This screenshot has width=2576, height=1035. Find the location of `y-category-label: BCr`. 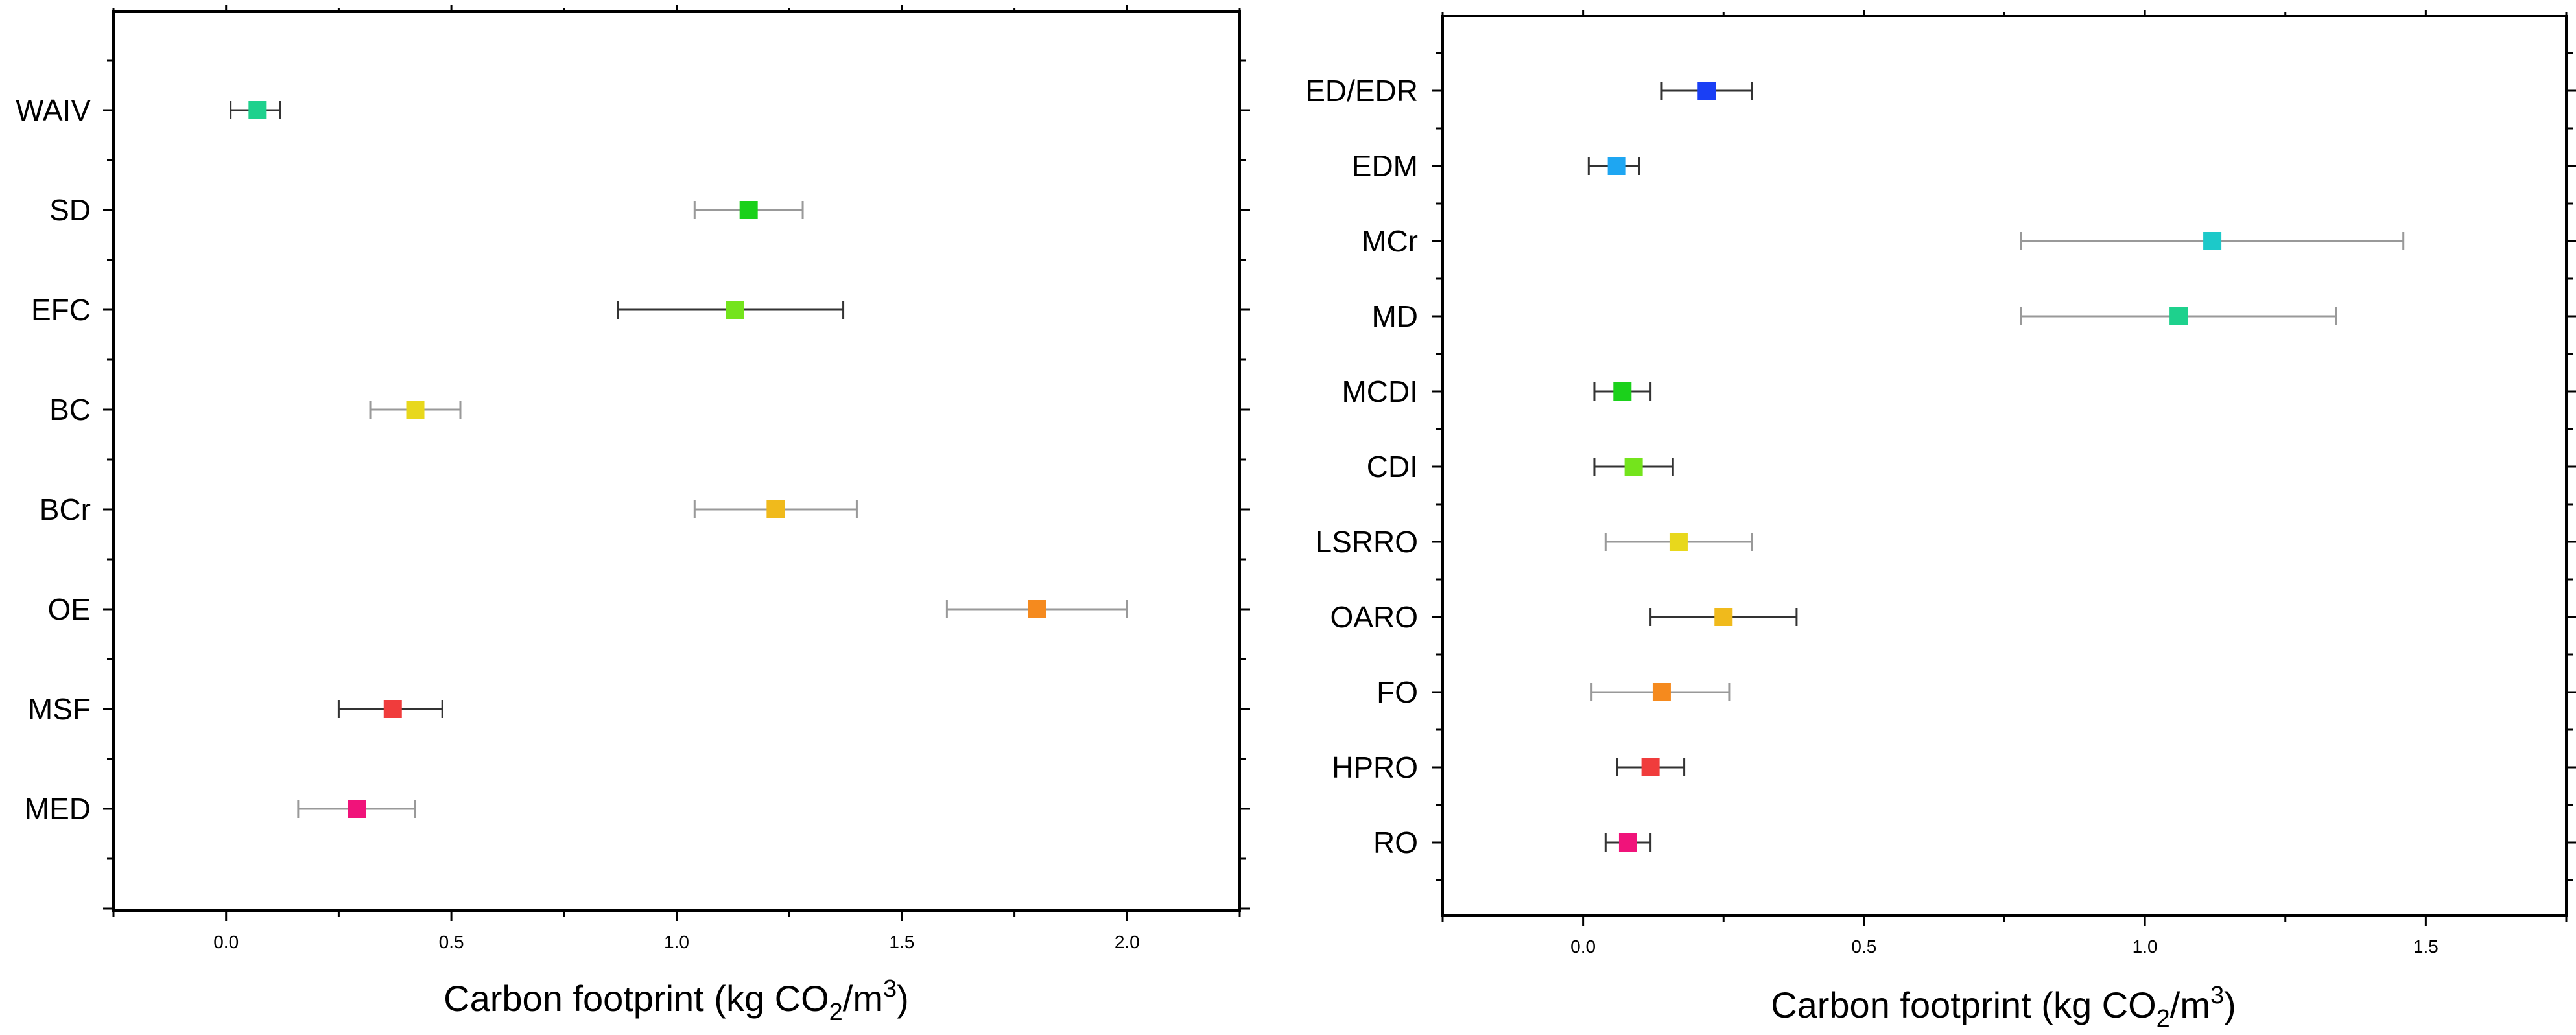

y-category-label: BCr is located at coordinates (65, 509).